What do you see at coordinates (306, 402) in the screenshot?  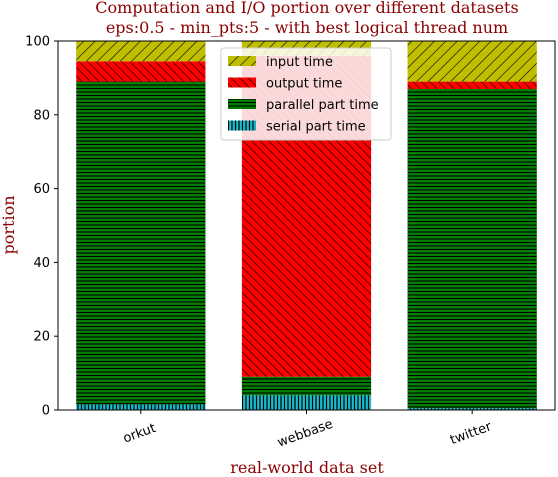 I see `bar-webbase-serial-part-time` at bounding box center [306, 402].